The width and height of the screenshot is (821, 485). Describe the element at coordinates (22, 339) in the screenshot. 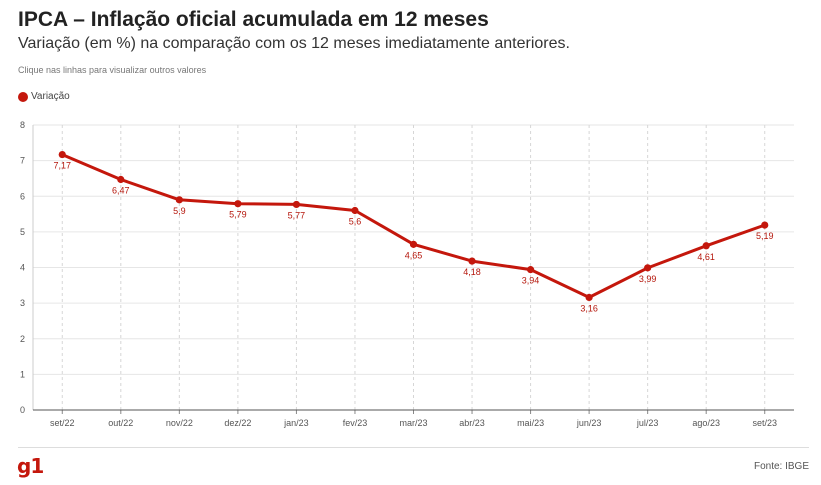

I see `y-tick-label: 2` at that location.